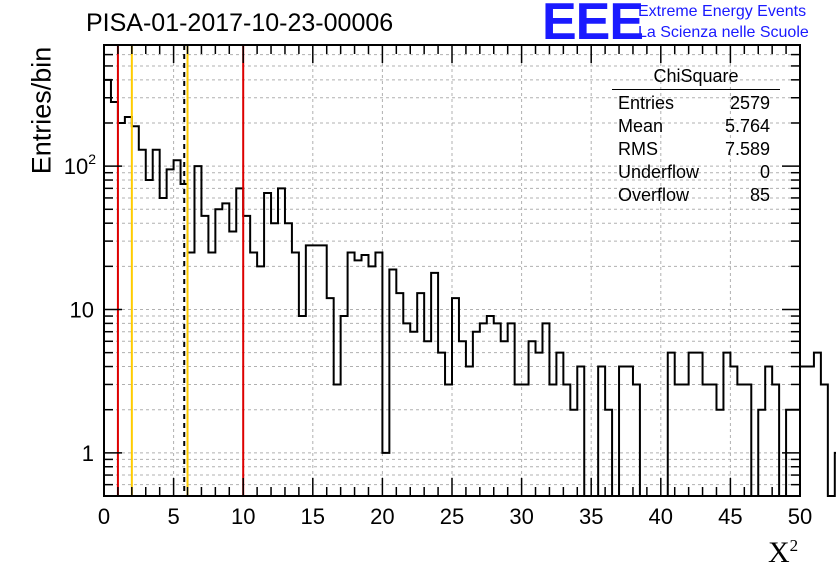 This screenshot has height=572, width=836. I want to click on y-tick-label: 1, so click(88, 453).